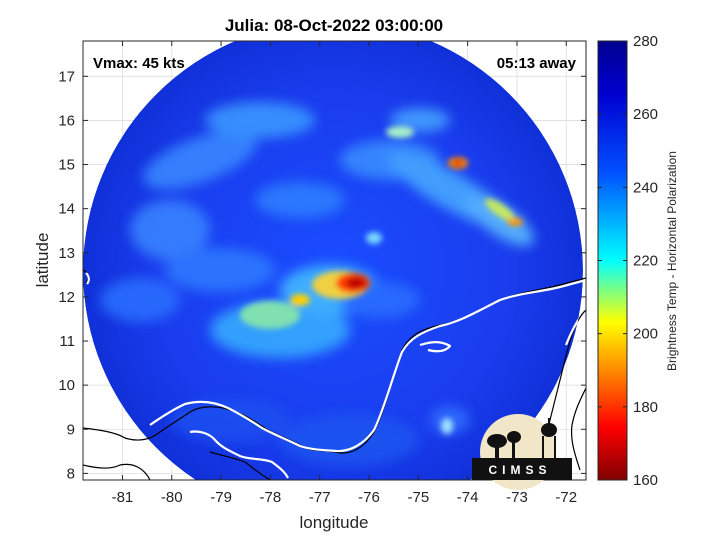 Image resolution: width=720 pixels, height=540 pixels. I want to click on colorbar-tick-label: 280, so click(645, 41).